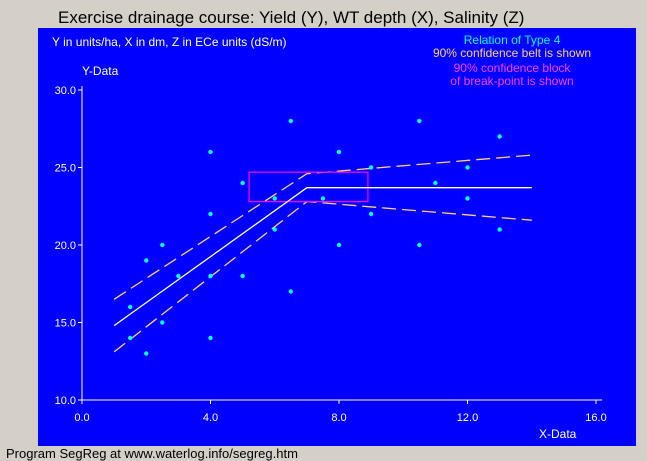 This screenshot has width=647, height=461. I want to click on x-tick-label: 16.0, so click(595, 418).